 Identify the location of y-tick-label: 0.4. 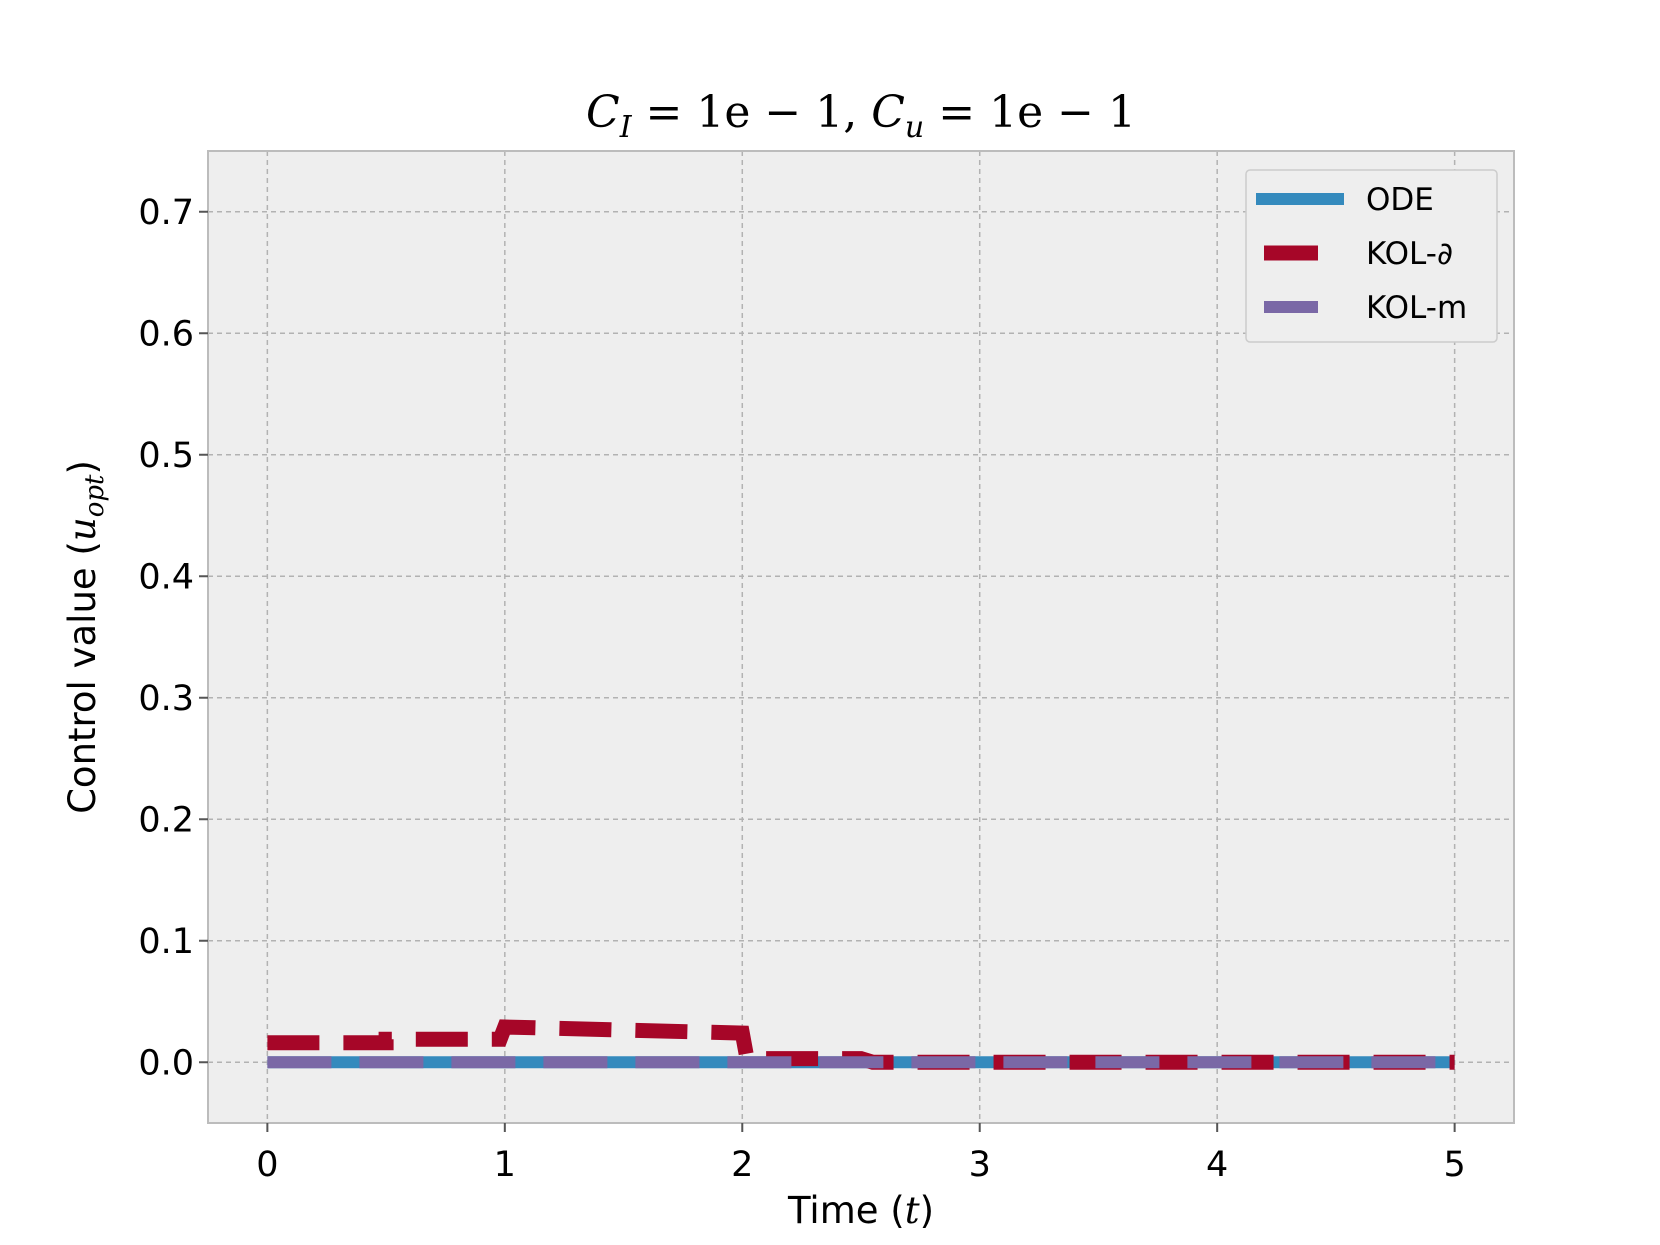
(166, 577).